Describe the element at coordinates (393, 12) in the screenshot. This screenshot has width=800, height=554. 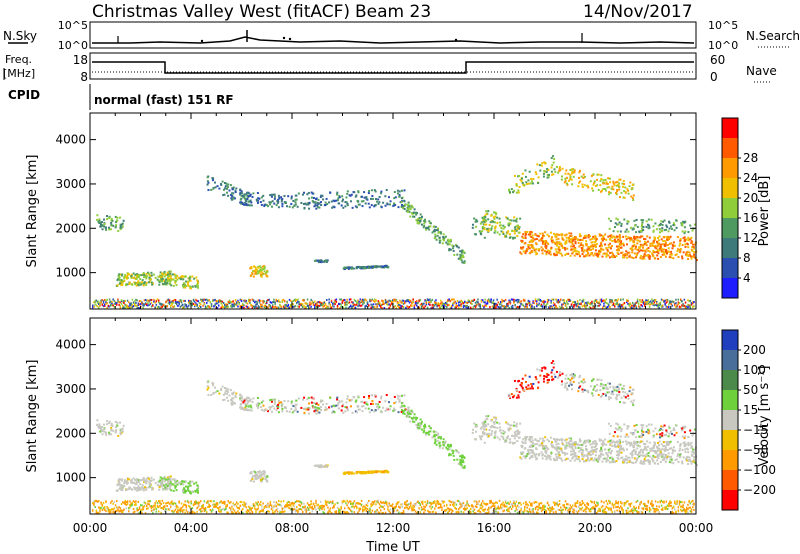
I see `beam-label: Beam 23` at that location.